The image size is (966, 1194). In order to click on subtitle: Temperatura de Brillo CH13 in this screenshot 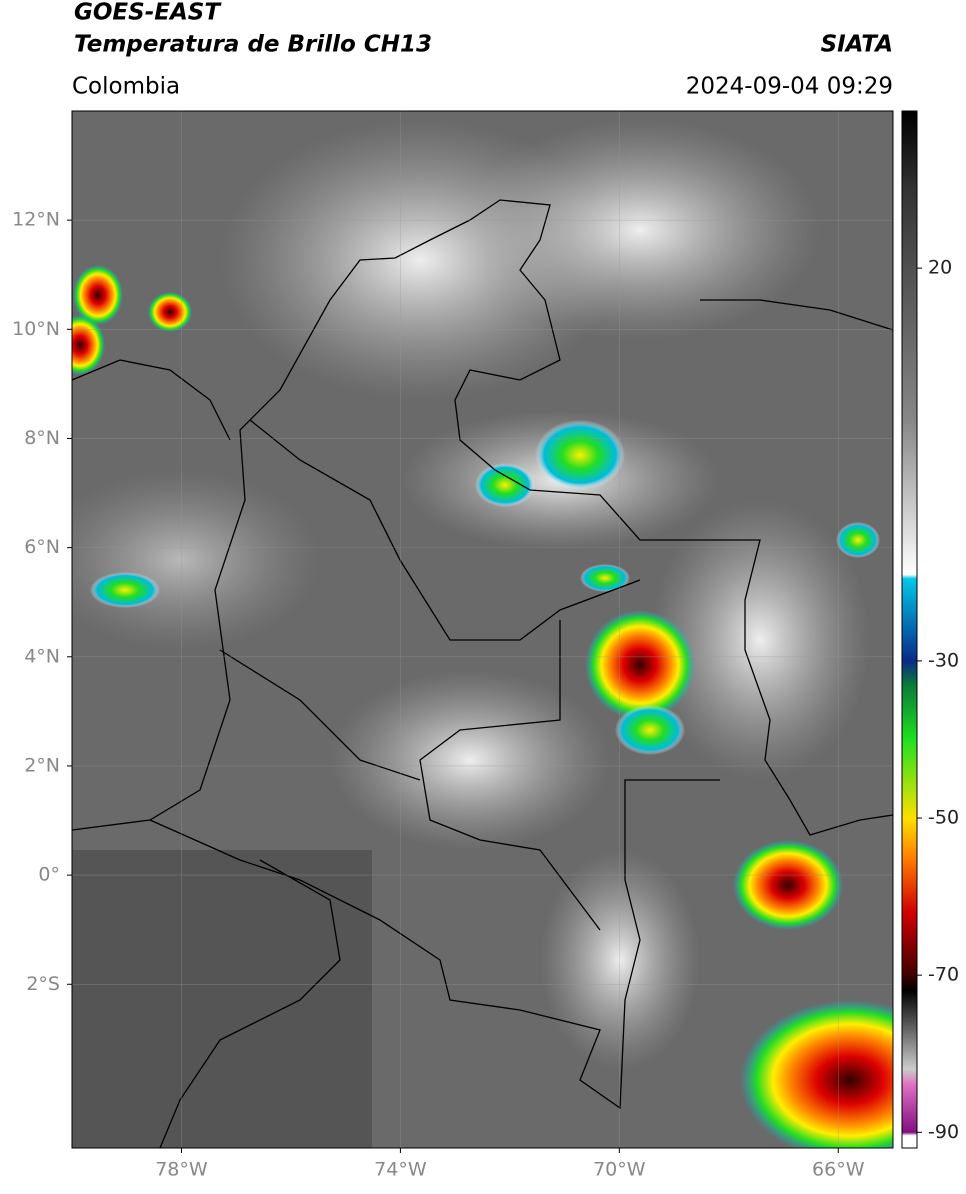, I will do `click(253, 45)`.